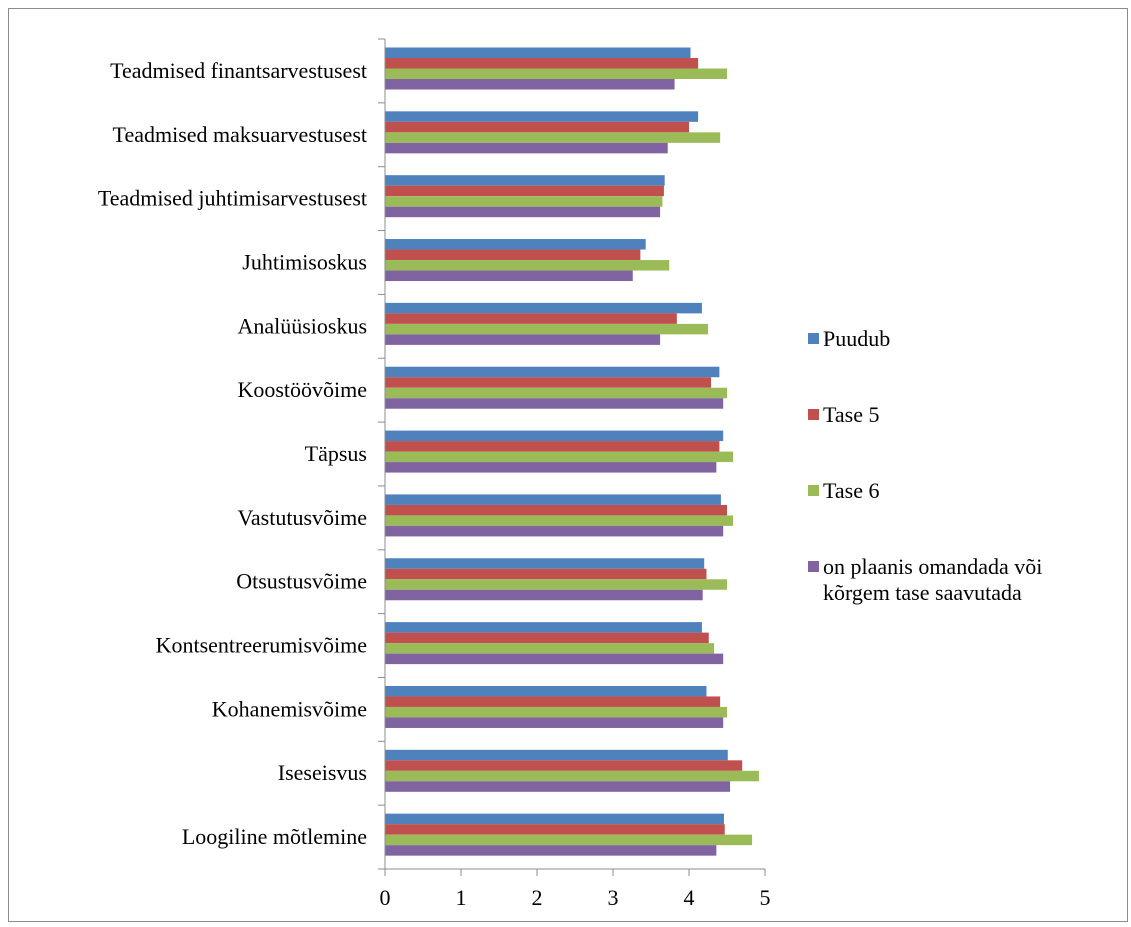 This screenshot has height=927, width=1131. Describe the element at coordinates (689, 897) in the screenshot. I see `x-tick-label-4: 4` at that location.